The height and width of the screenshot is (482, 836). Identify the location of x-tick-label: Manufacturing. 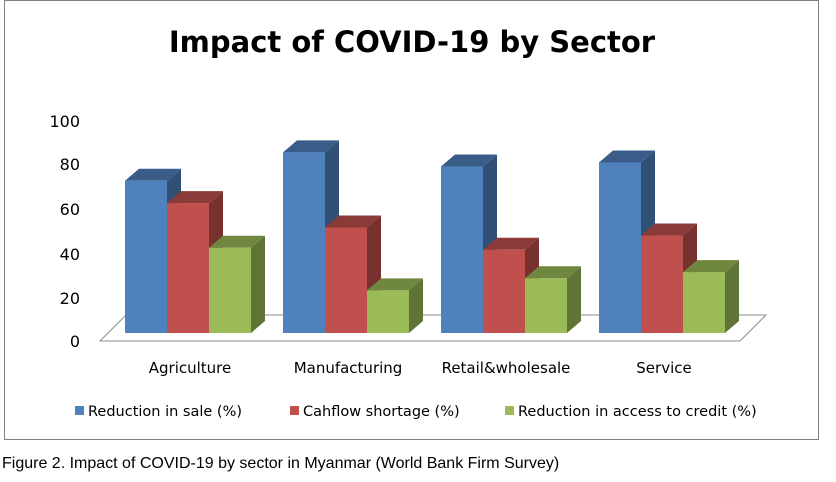
(348, 368).